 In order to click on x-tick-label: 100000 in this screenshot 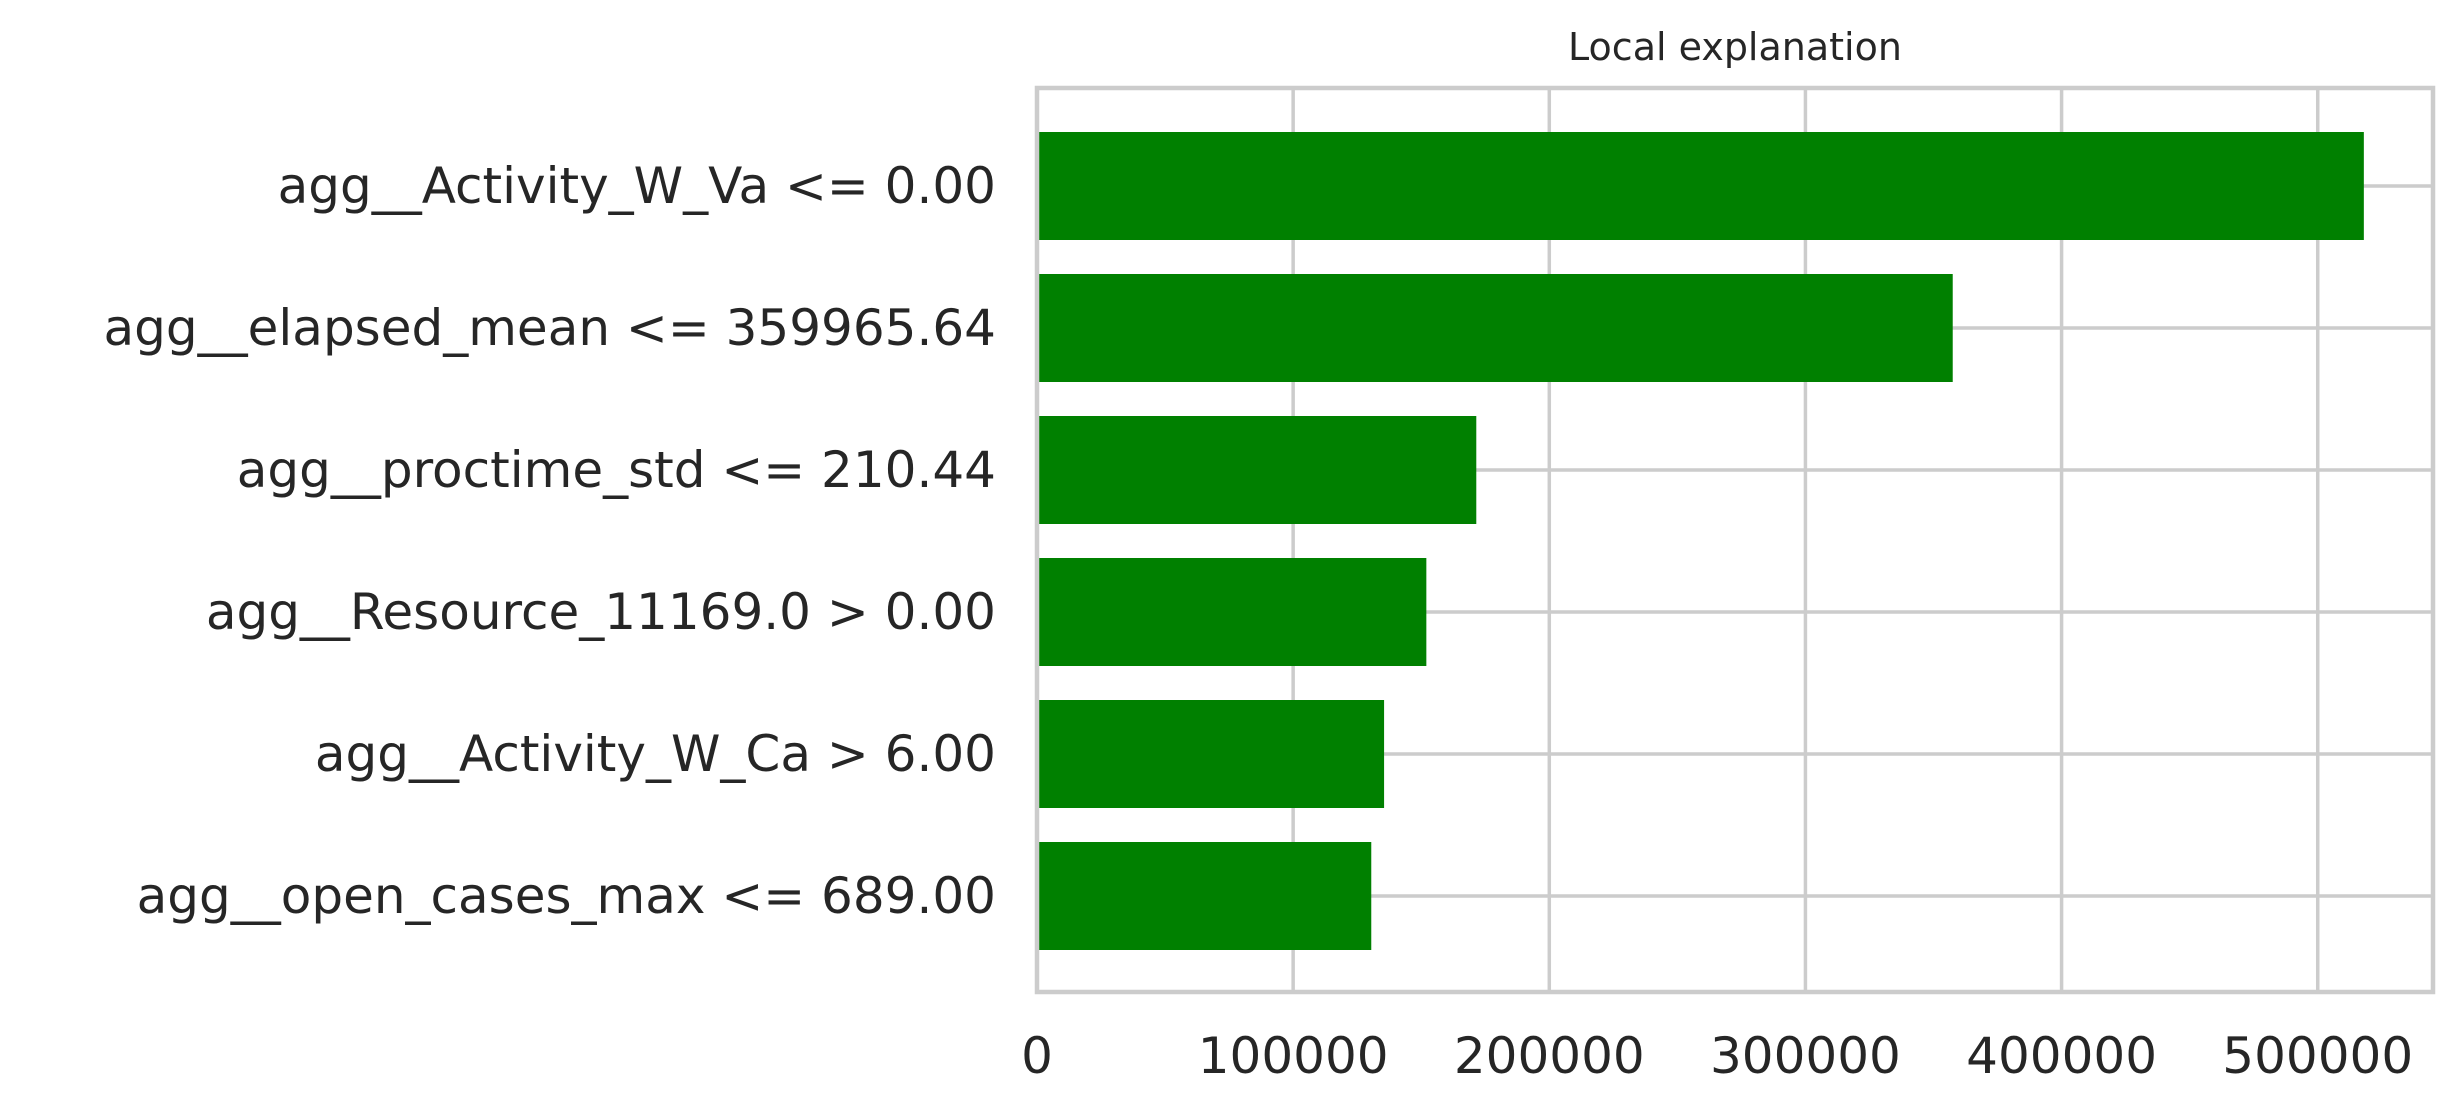, I will do `click(1293, 1056)`.